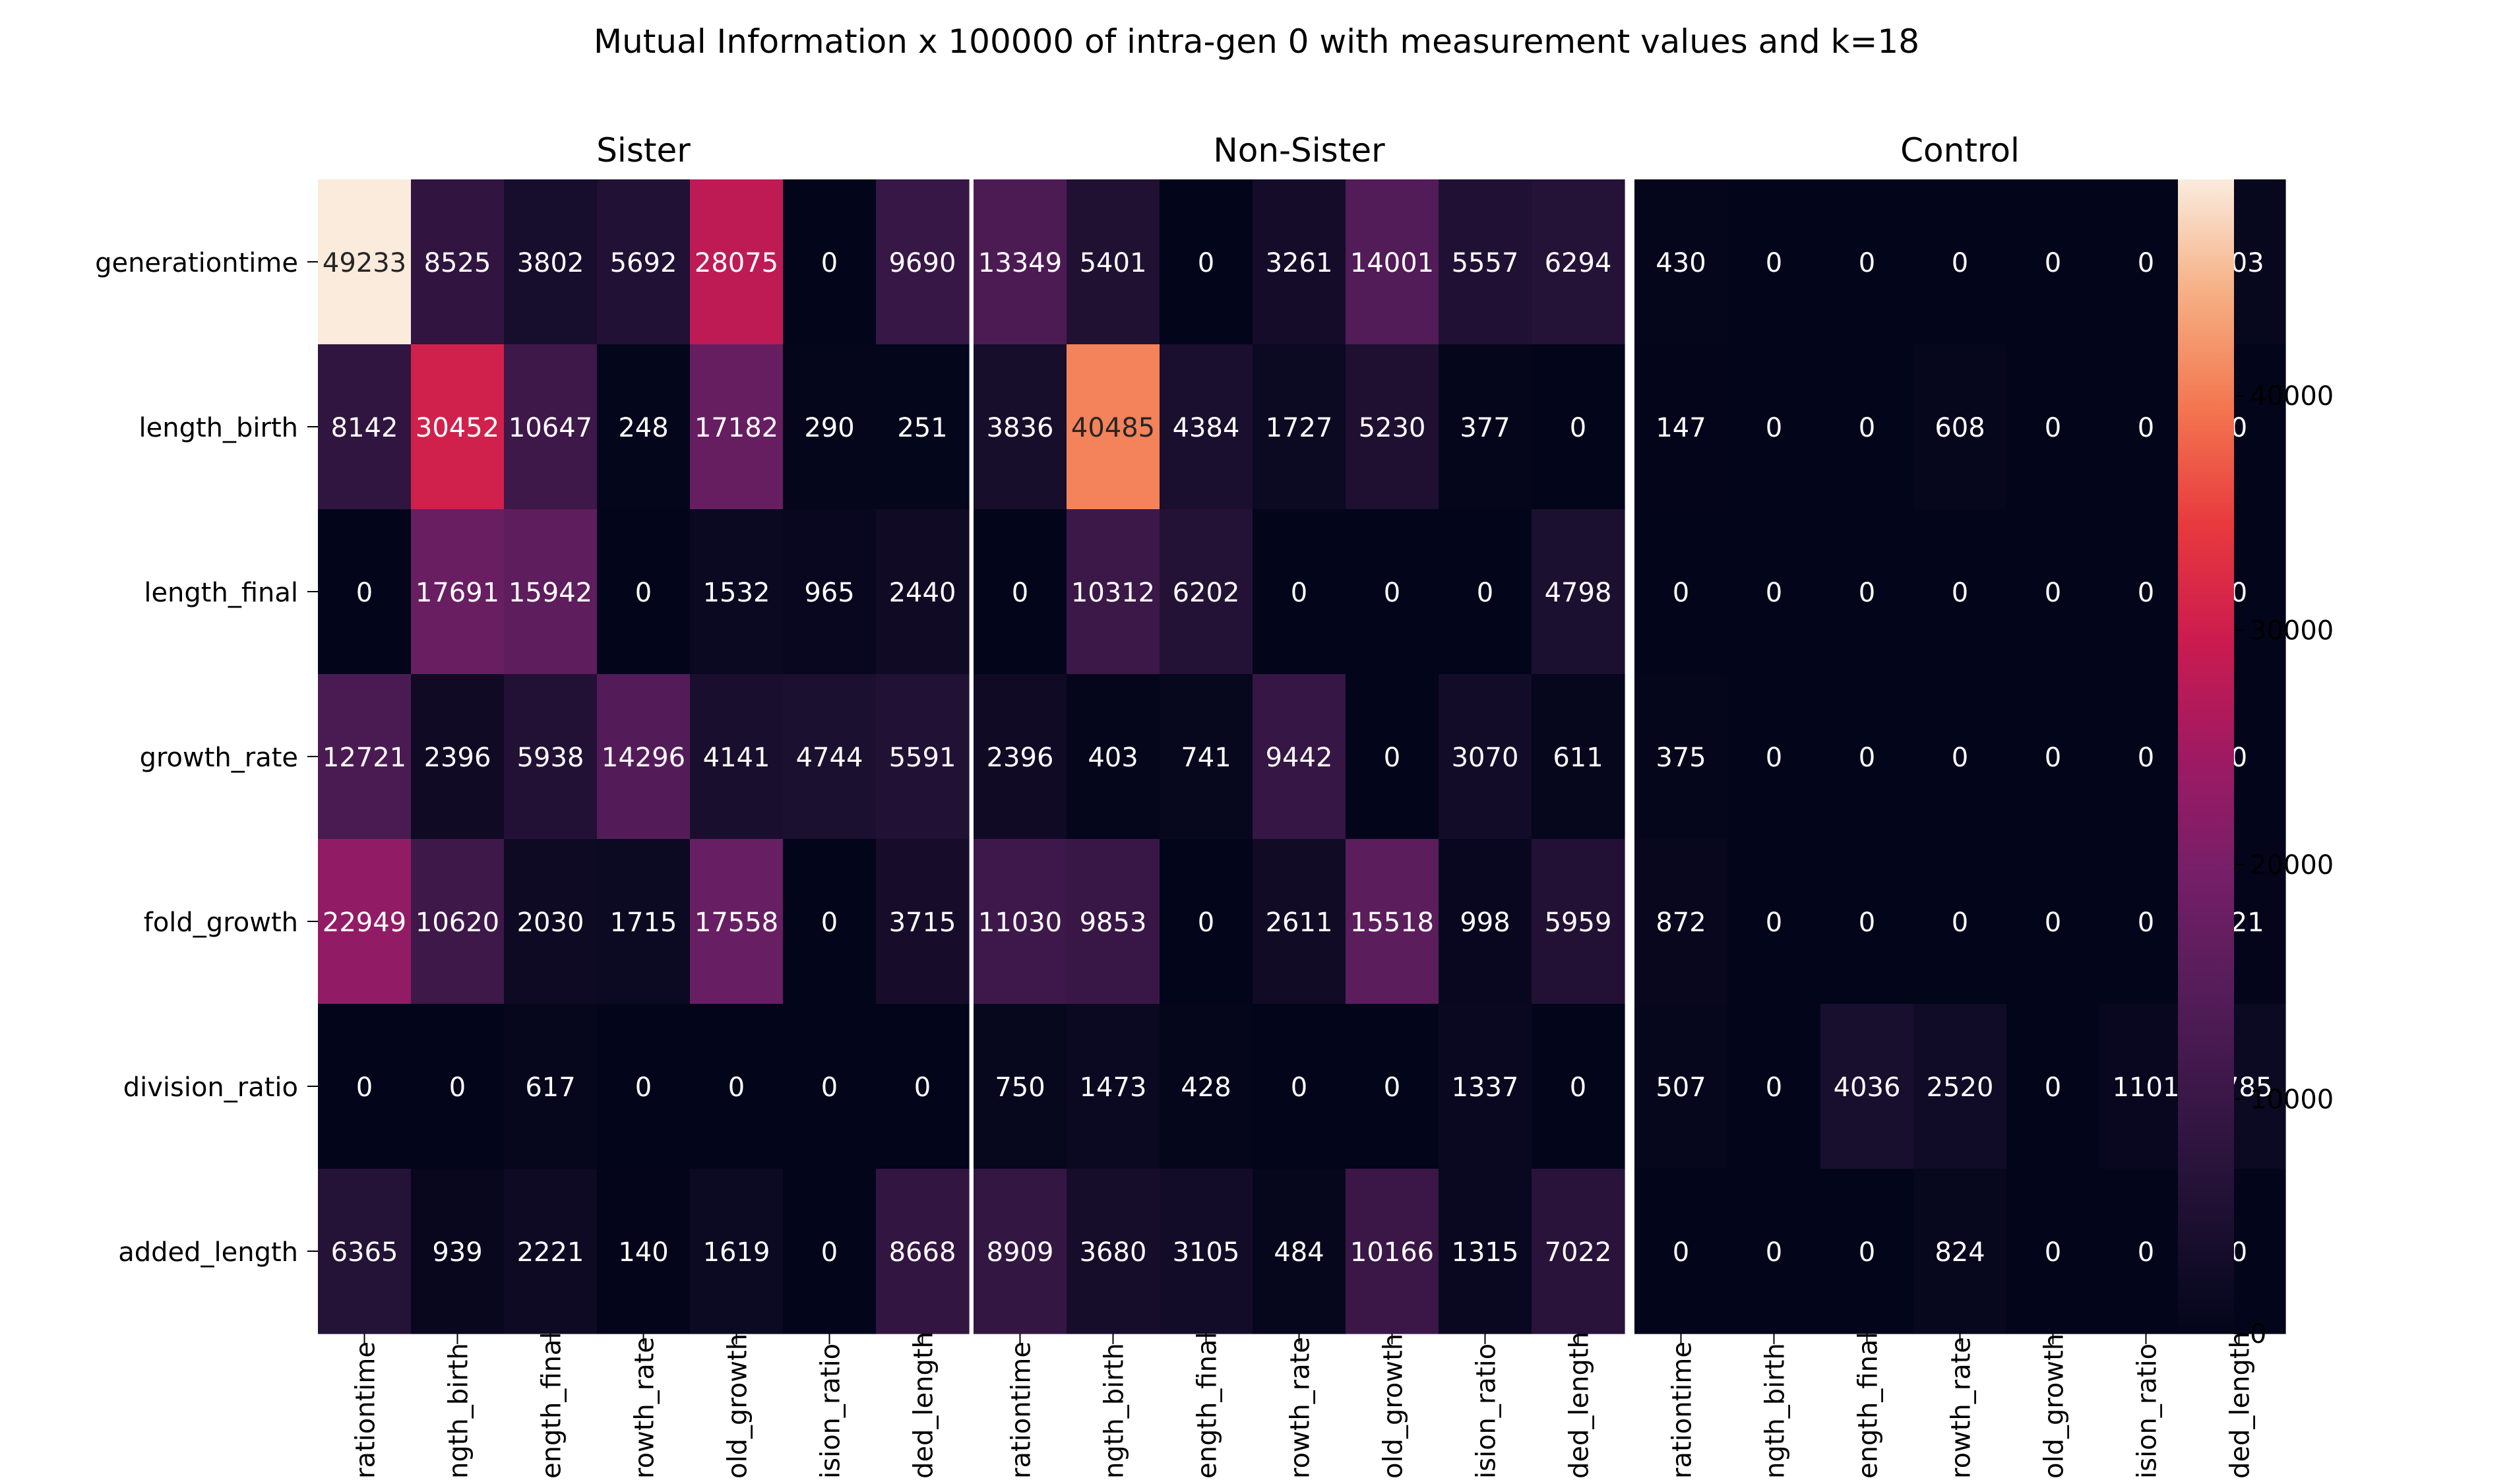 The width and height of the screenshot is (2513, 1484). I want to click on panel-title: Non-Sister, so click(1299, 150).